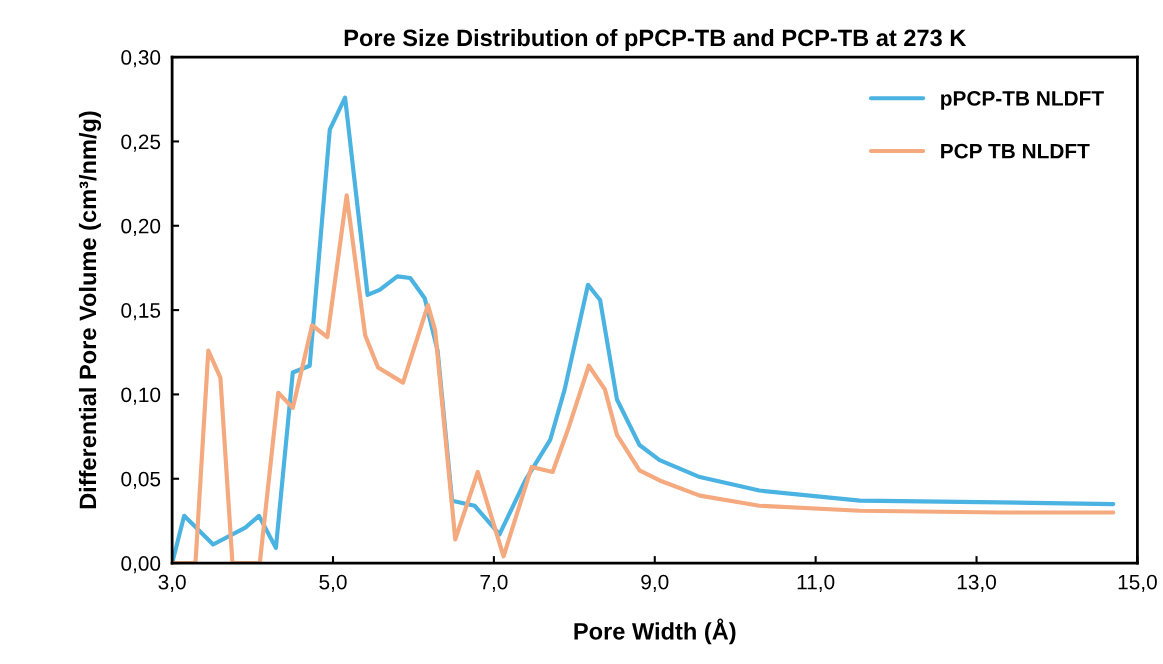  I want to click on x-tick-label: 13,0, so click(976, 583).